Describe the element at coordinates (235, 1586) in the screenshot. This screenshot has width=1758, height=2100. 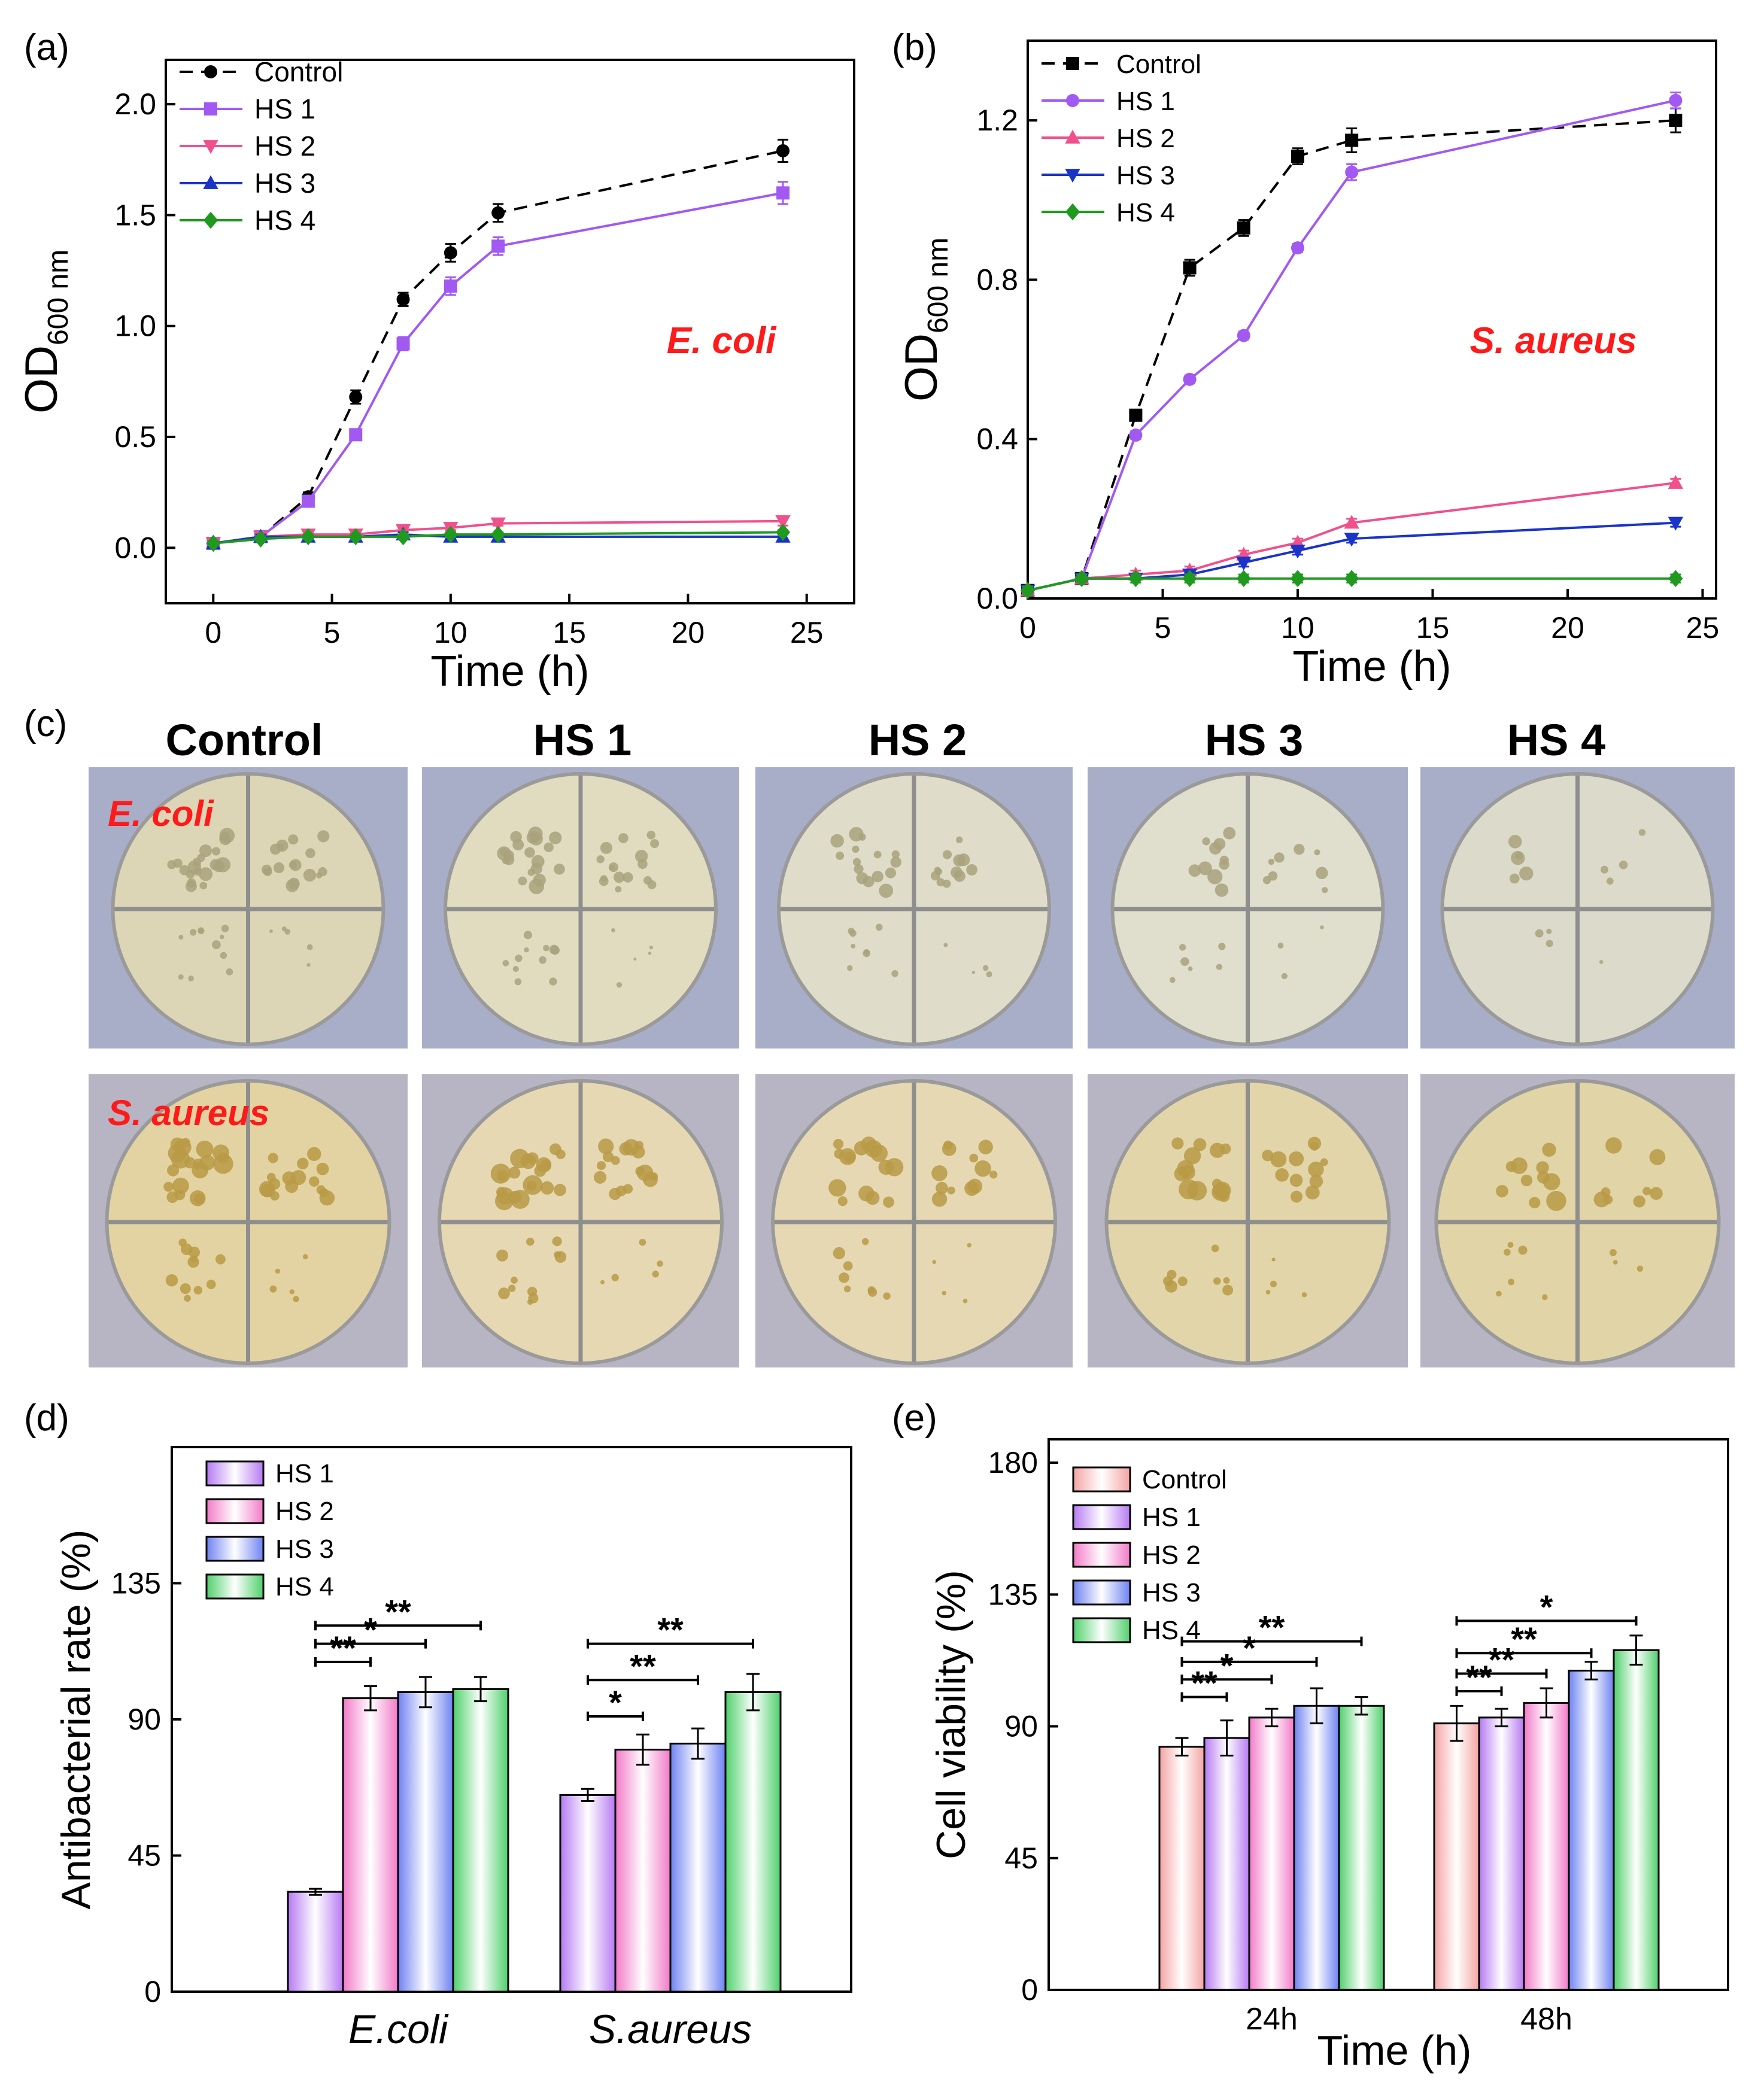
I see `legend-swatch-bar_hs4` at that location.